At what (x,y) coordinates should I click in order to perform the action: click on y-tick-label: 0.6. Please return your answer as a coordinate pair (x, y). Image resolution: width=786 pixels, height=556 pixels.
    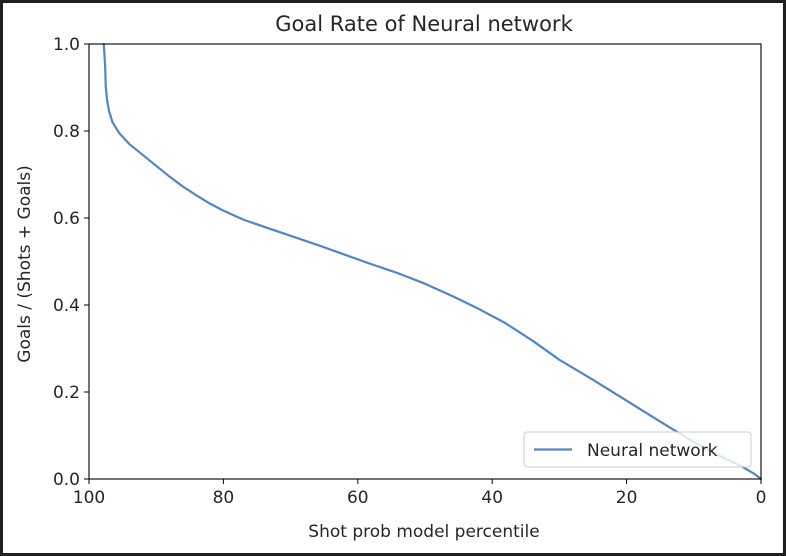
    Looking at the image, I should click on (66, 219).